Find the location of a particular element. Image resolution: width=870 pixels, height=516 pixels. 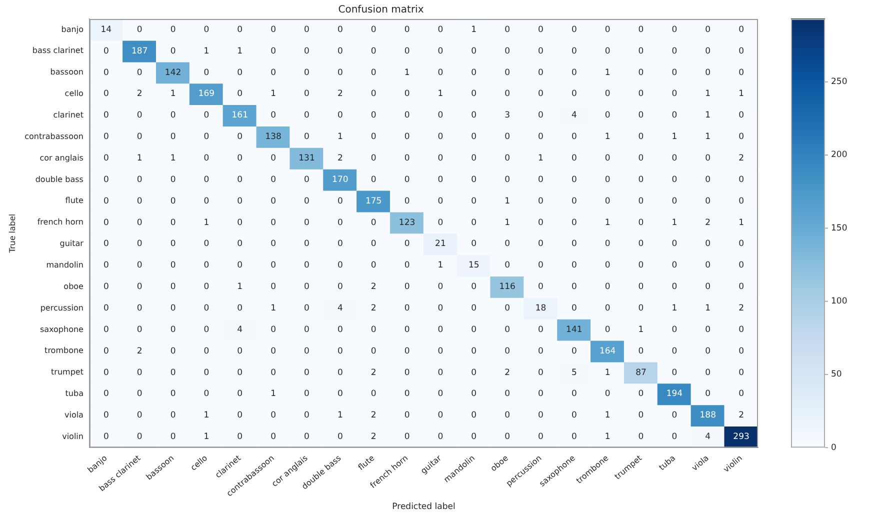

data-label: 175 is located at coordinates (373, 201).